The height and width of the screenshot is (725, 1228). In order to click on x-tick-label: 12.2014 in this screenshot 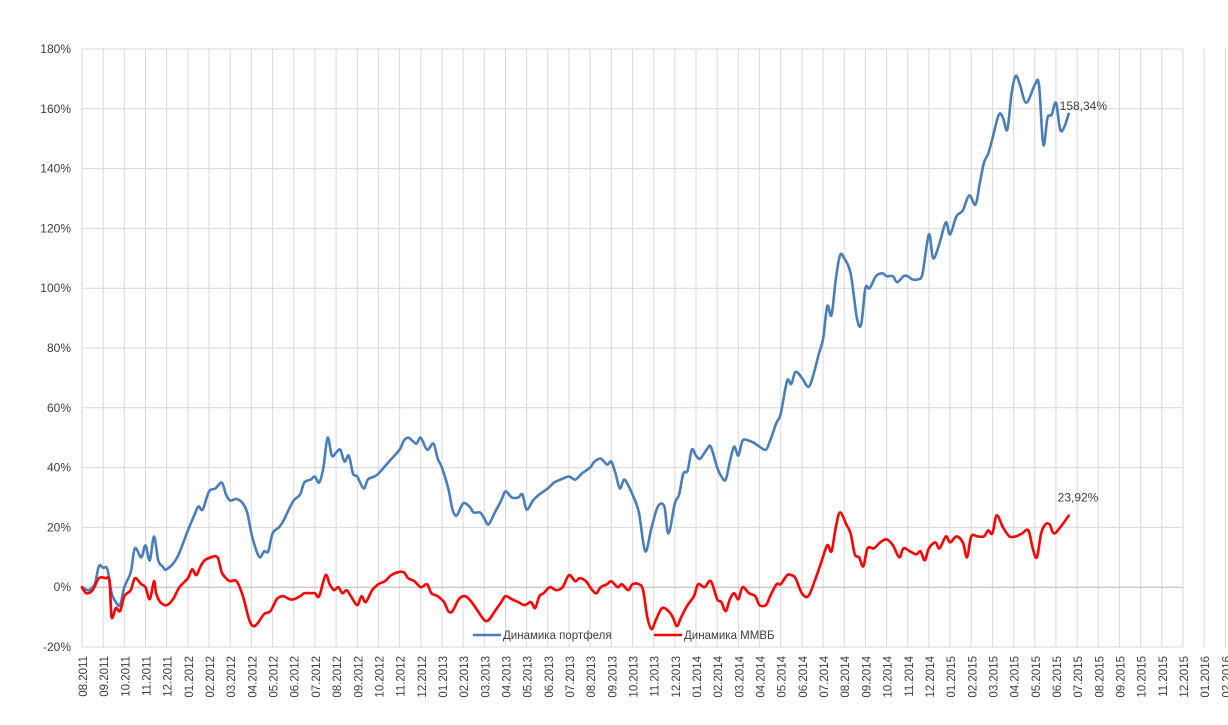, I will do `click(931, 676)`.